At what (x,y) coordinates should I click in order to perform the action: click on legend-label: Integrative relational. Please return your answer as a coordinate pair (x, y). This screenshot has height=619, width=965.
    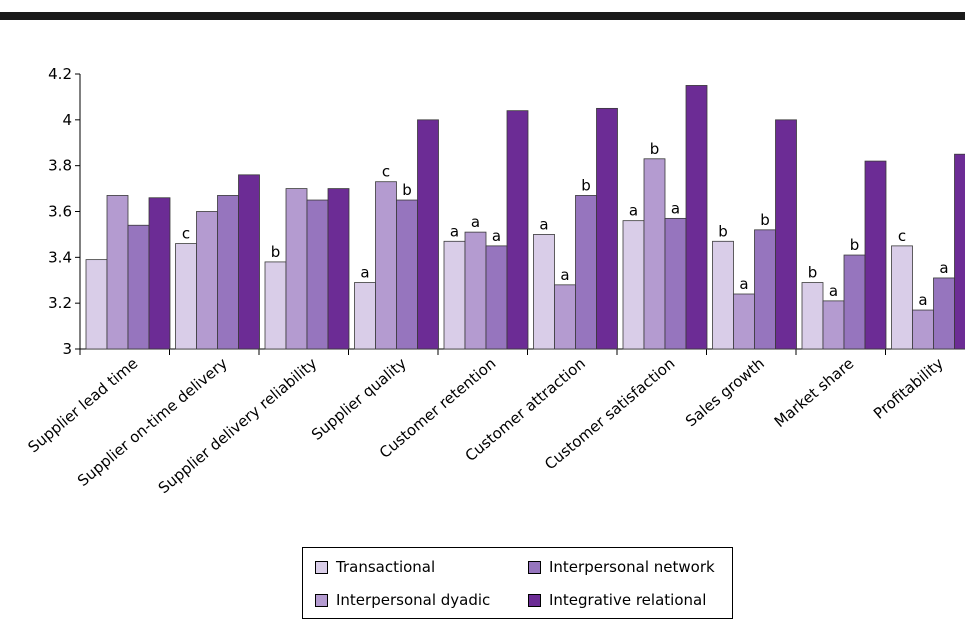
    Looking at the image, I should click on (628, 600).